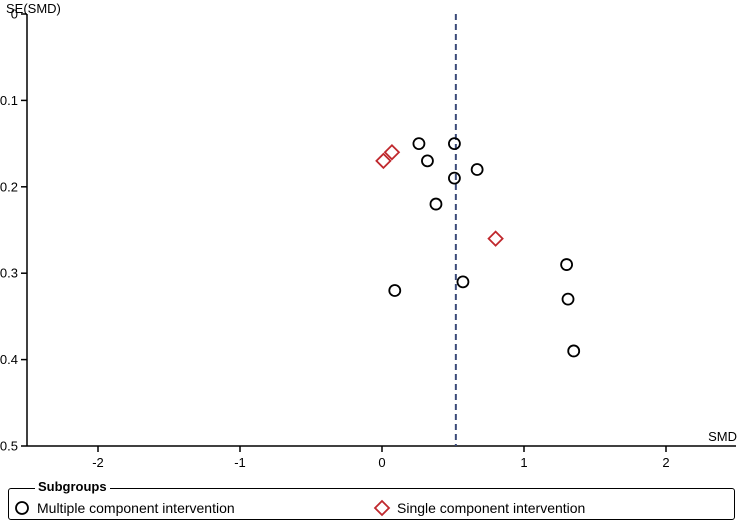 The width and height of the screenshot is (738, 524). Describe the element at coordinates (72, 487) in the screenshot. I see `legend-title: Subgroups` at that location.